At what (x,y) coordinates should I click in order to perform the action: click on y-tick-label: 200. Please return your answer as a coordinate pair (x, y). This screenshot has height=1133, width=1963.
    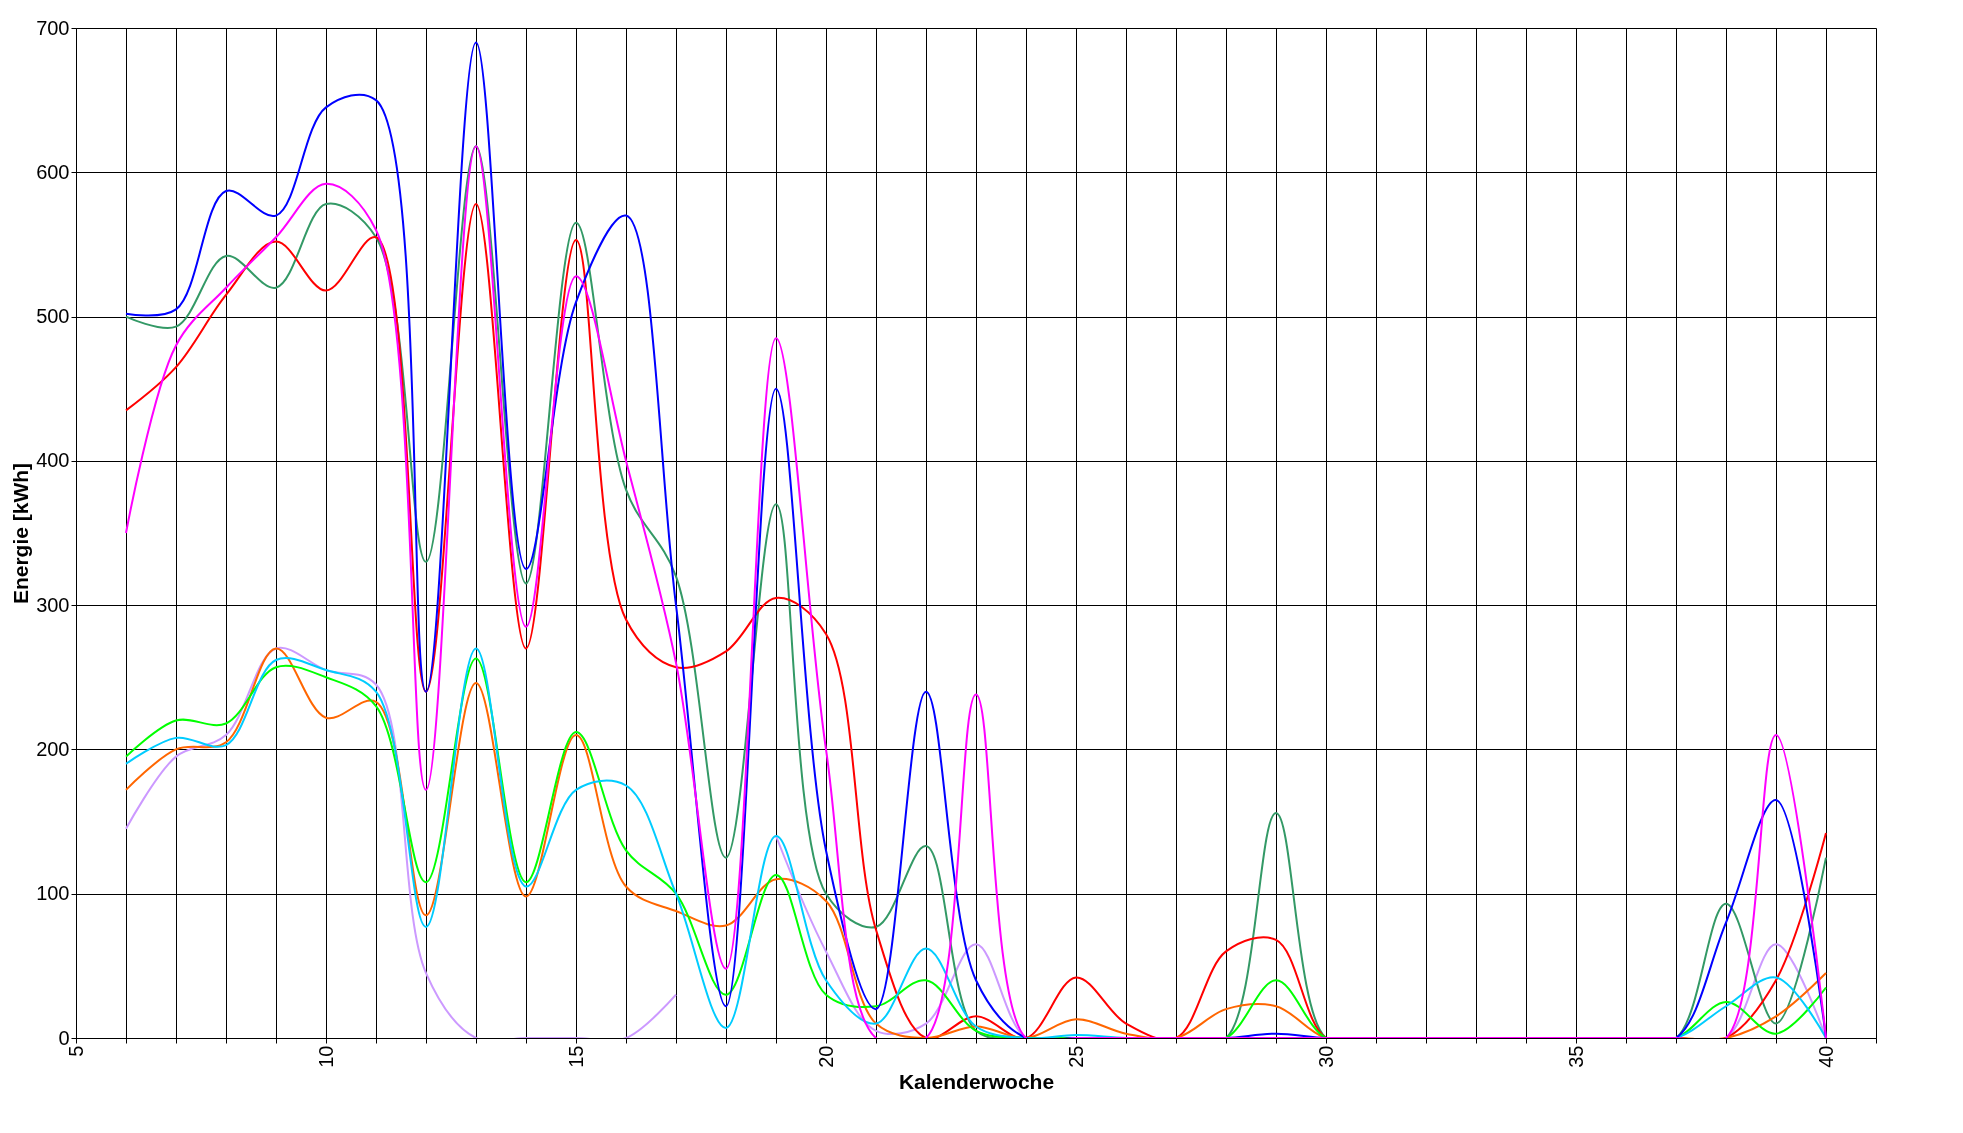
    Looking at the image, I should click on (53, 748).